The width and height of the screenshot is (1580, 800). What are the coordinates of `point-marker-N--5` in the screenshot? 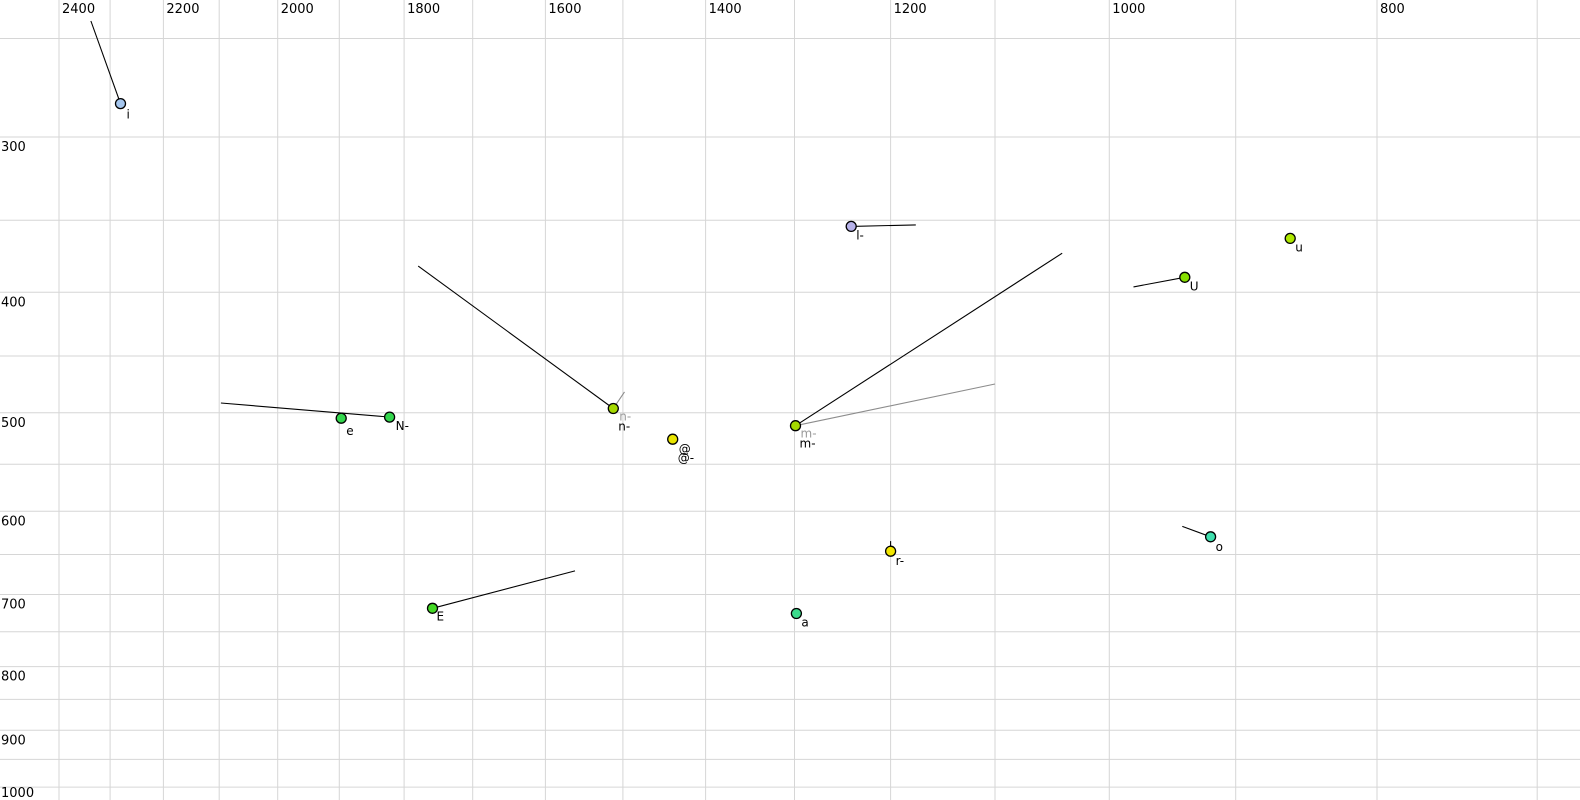 It's located at (389, 417).